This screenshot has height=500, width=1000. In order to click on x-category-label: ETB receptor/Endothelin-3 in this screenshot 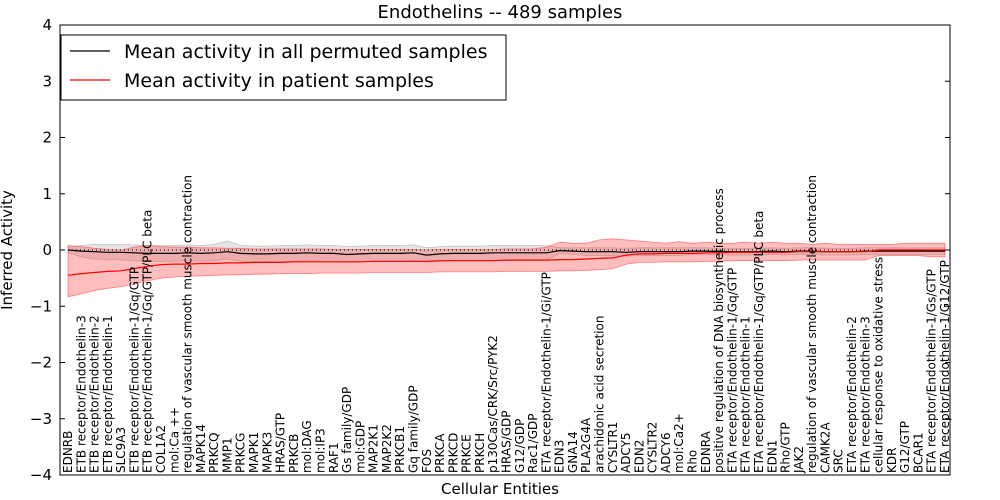, I will do `click(81, 394)`.